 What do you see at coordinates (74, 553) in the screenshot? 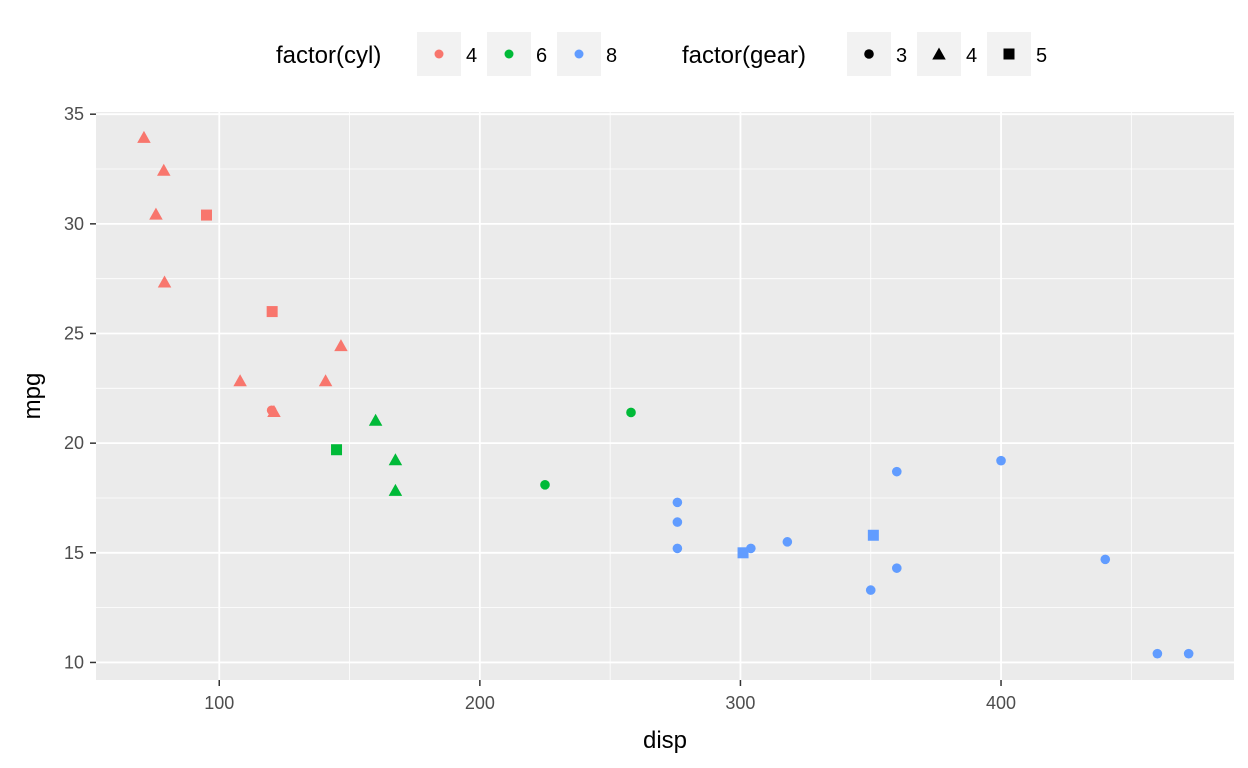
I see `y-tick-label: 15` at bounding box center [74, 553].